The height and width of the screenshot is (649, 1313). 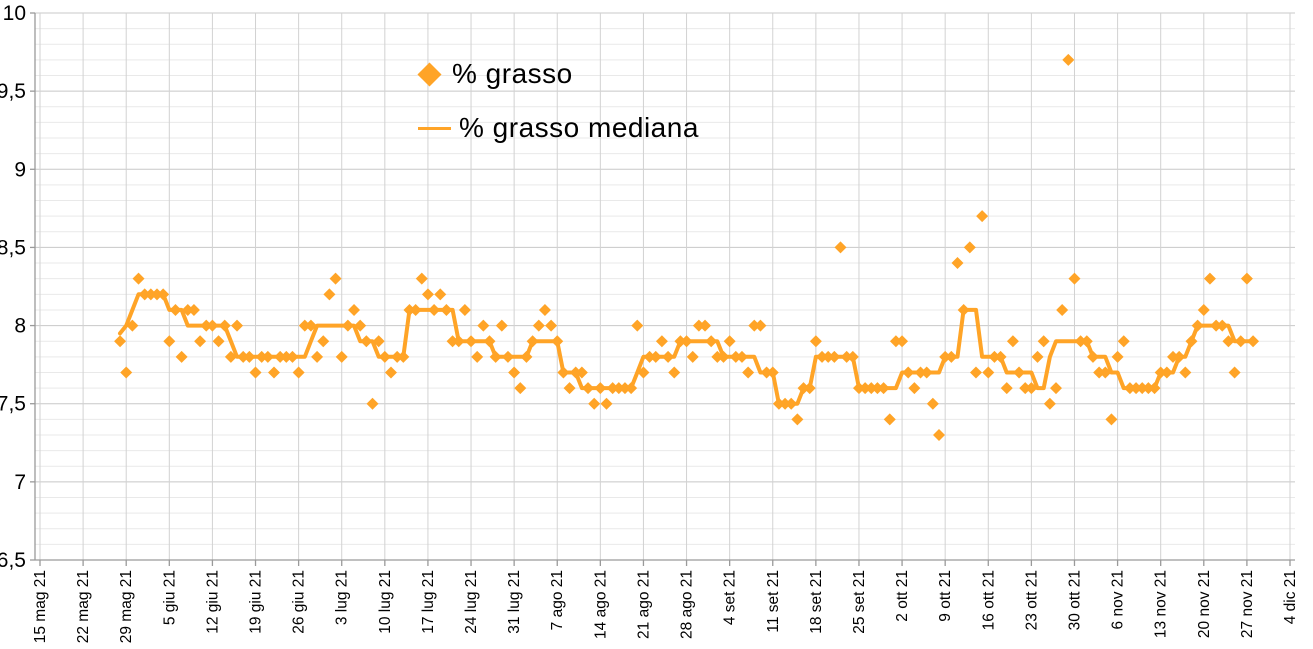 I want to click on svg-text: 2 ott 21, so click(x=902, y=596).